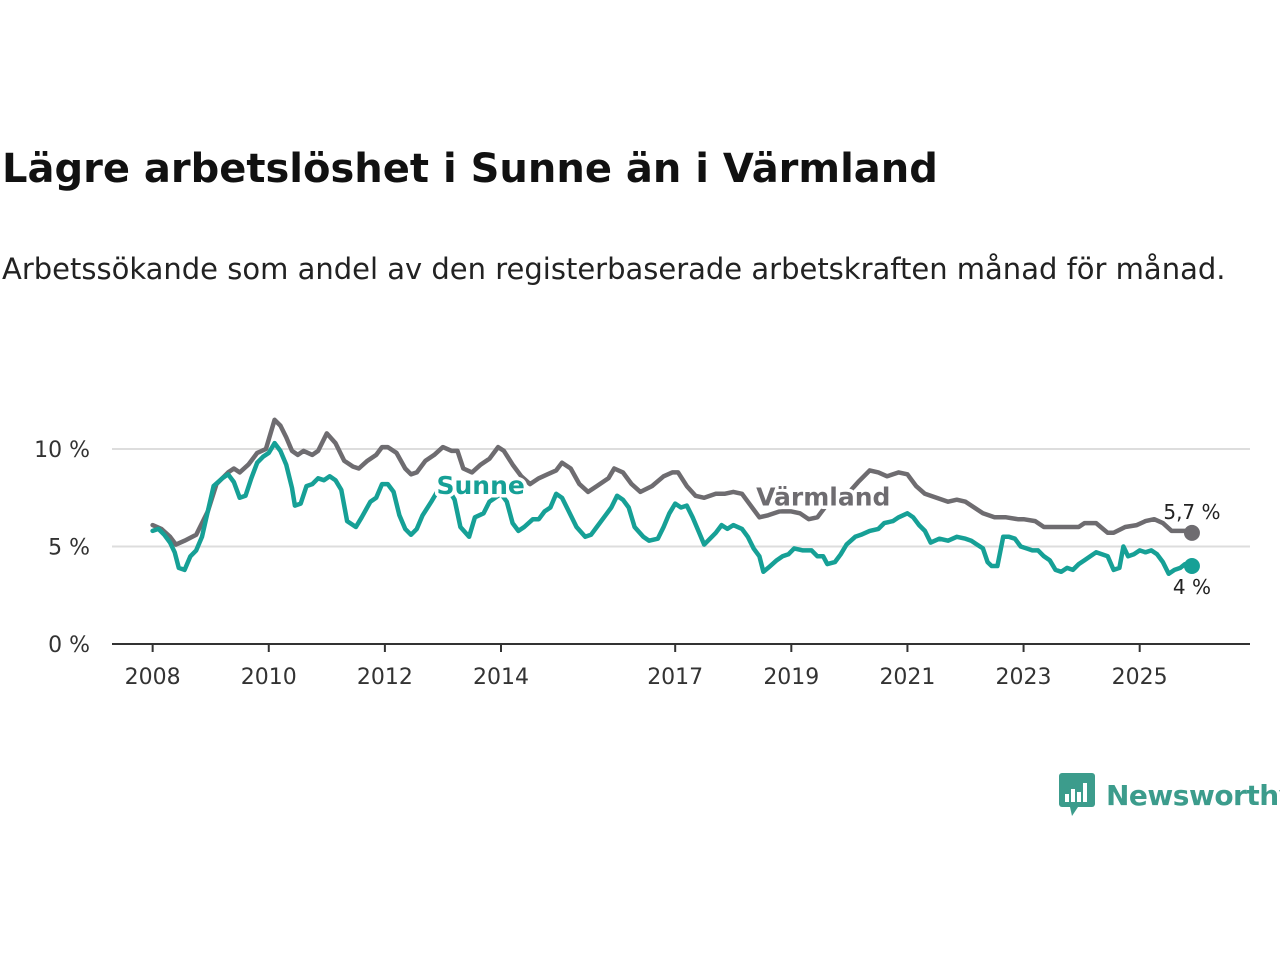 This screenshot has width=1280, height=960. Describe the element at coordinates (907, 677) in the screenshot. I see `x-tick-label: 2021` at that location.